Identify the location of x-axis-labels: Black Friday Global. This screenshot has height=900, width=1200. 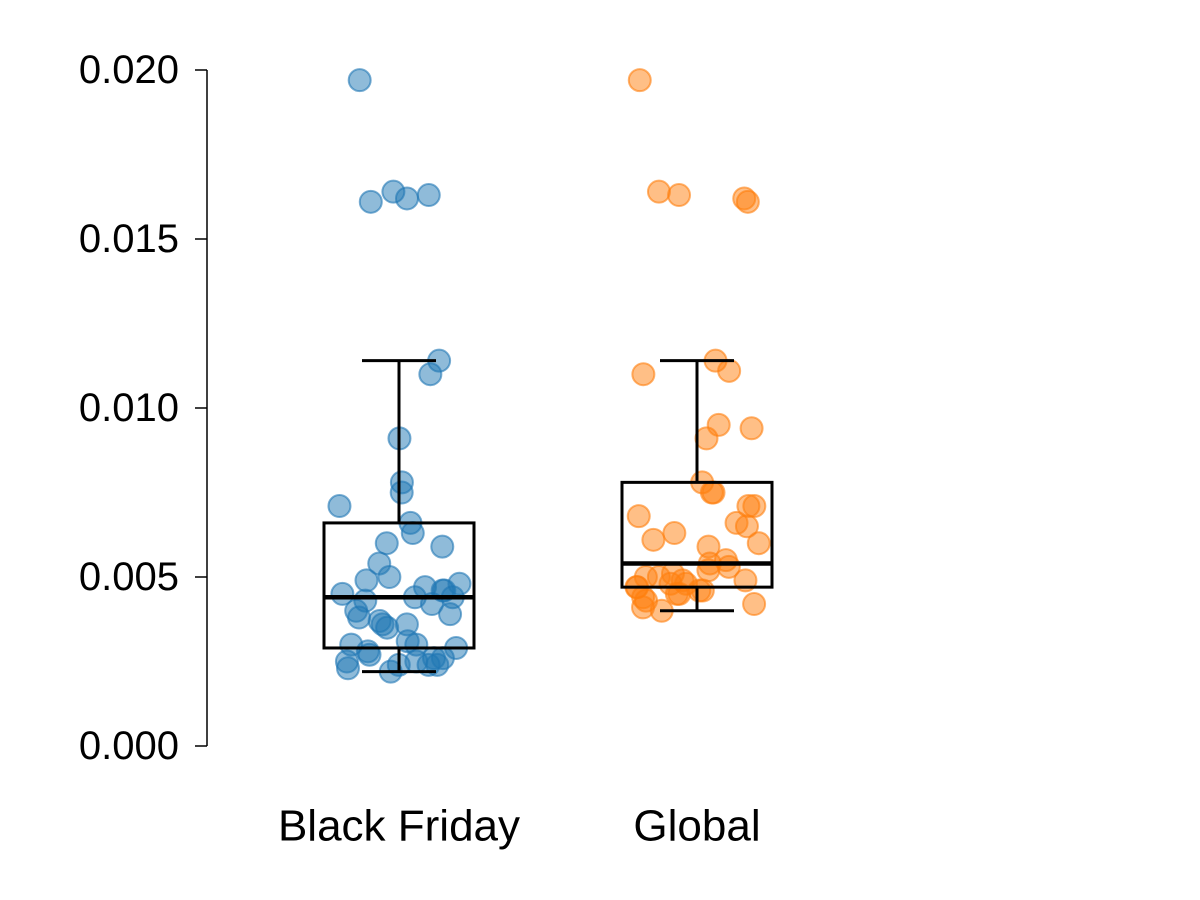
(519, 826).